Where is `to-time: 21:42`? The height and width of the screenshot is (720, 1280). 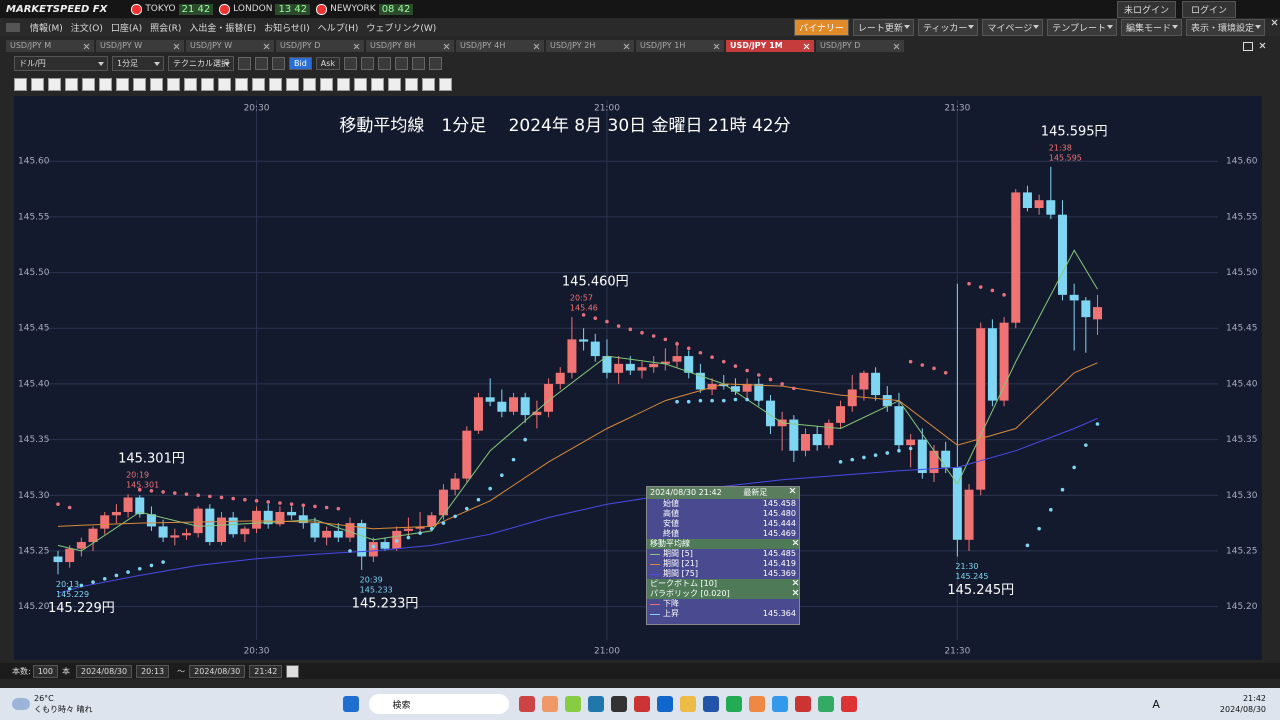
to-time: 21:42 is located at coordinates (266, 671).